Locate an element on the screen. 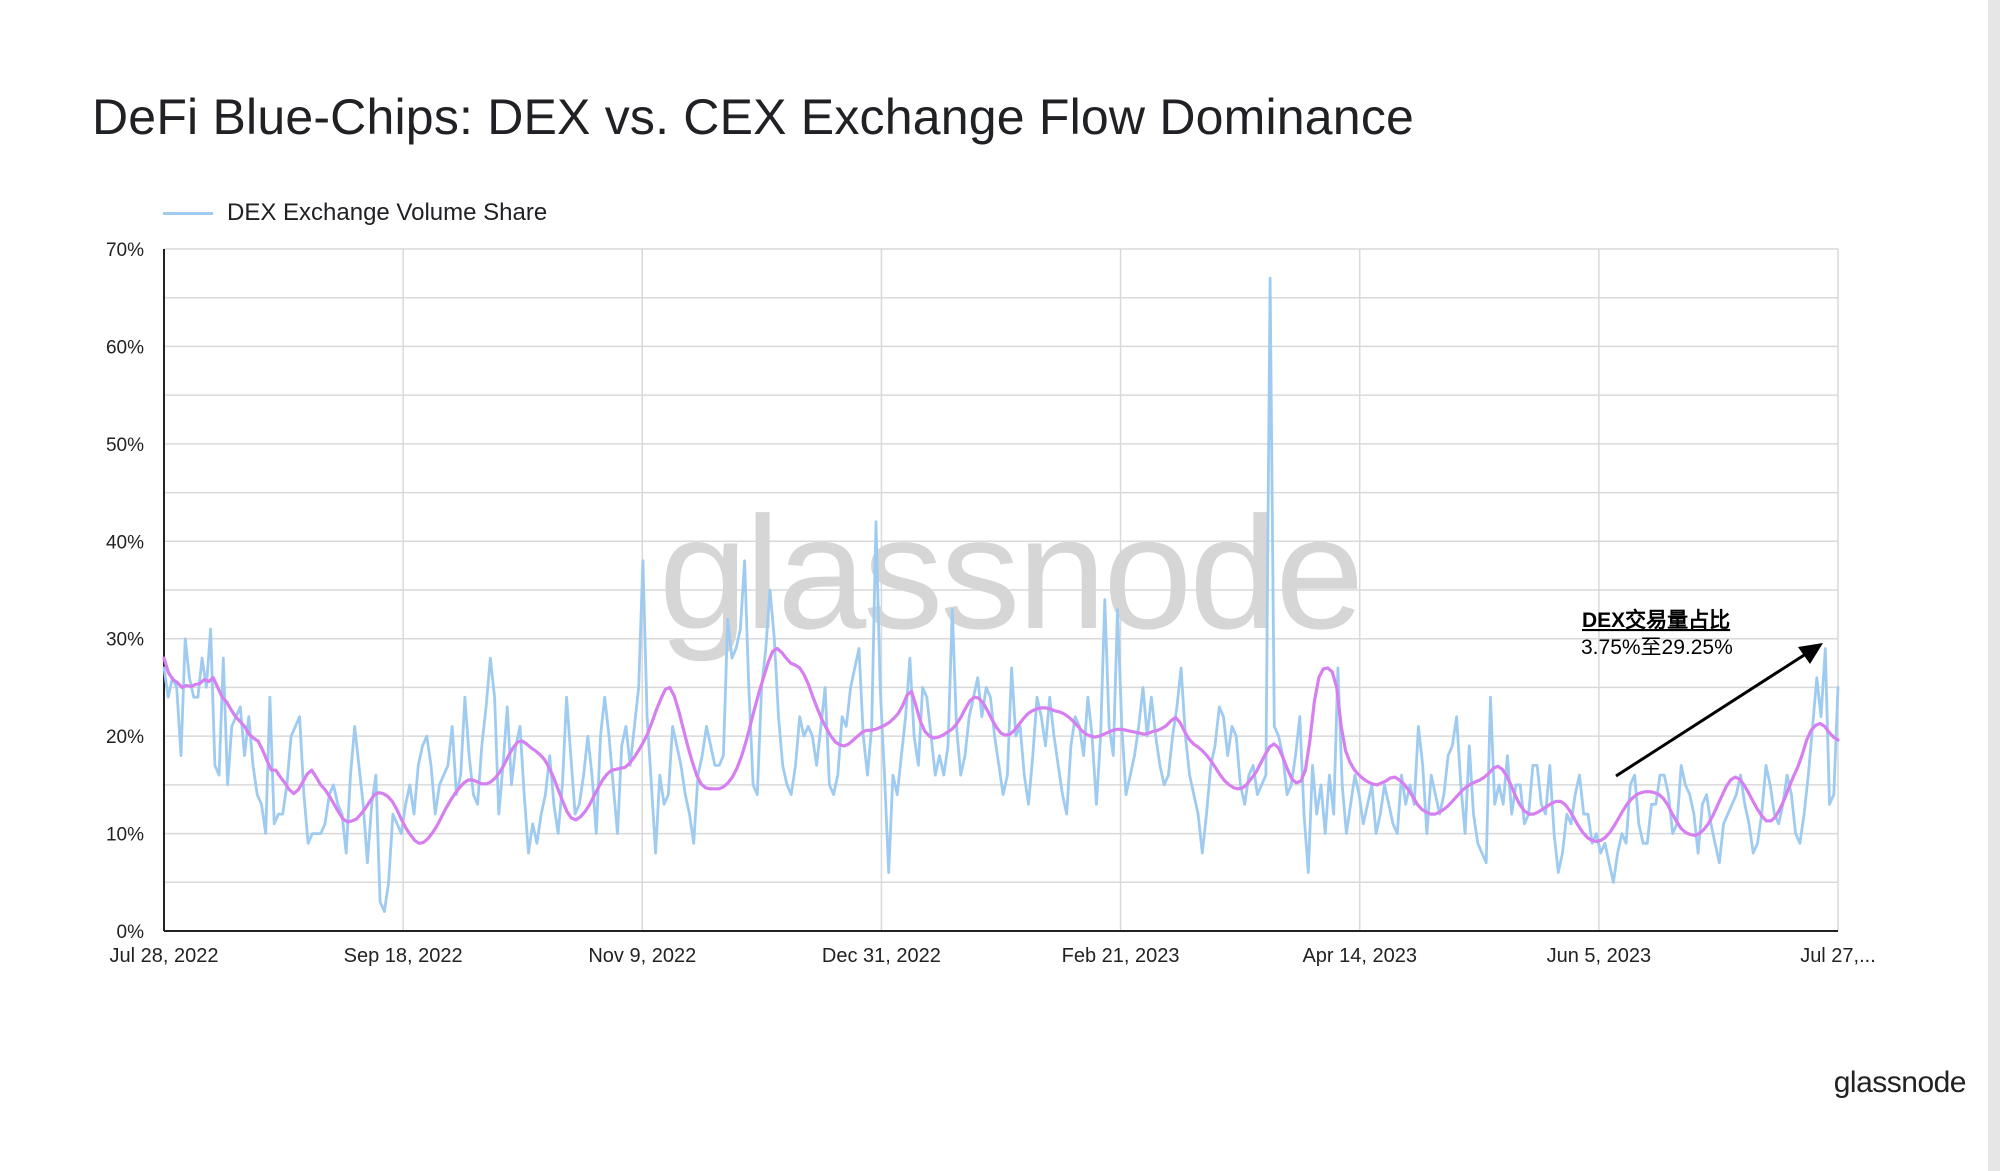 Image resolution: width=2000 pixels, height=1171 pixels. annotation-title: DEX交易量占比 is located at coordinates (1656, 620).